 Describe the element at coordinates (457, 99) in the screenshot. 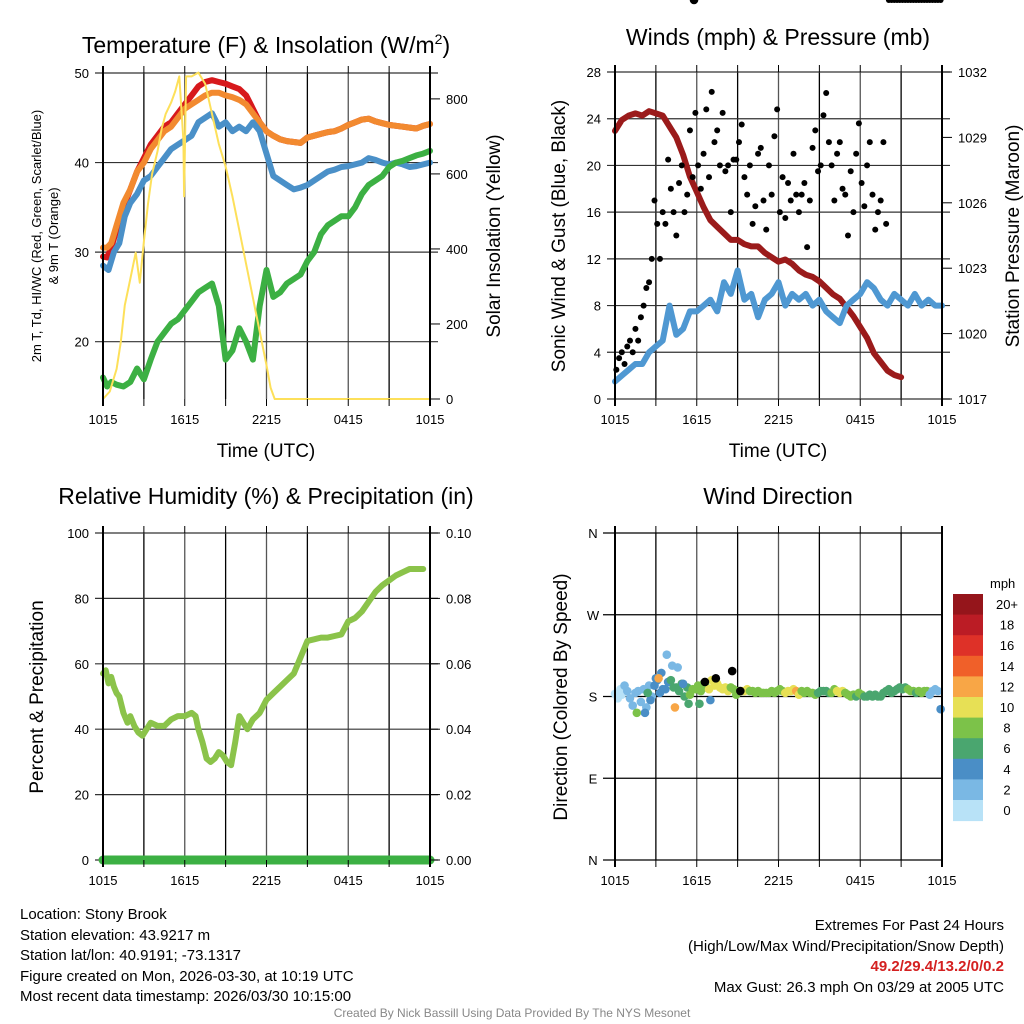

I see `y2-tick-label: 800` at that location.